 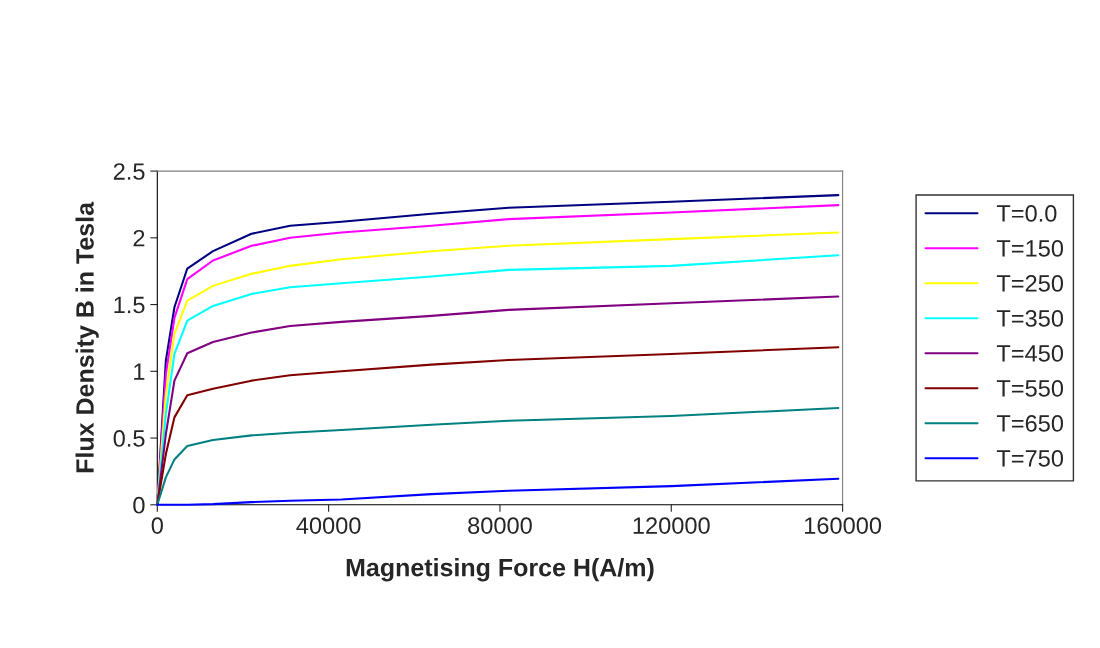 What do you see at coordinates (1026, 213) in the screenshot?
I see `legend-label: T=0.0` at bounding box center [1026, 213].